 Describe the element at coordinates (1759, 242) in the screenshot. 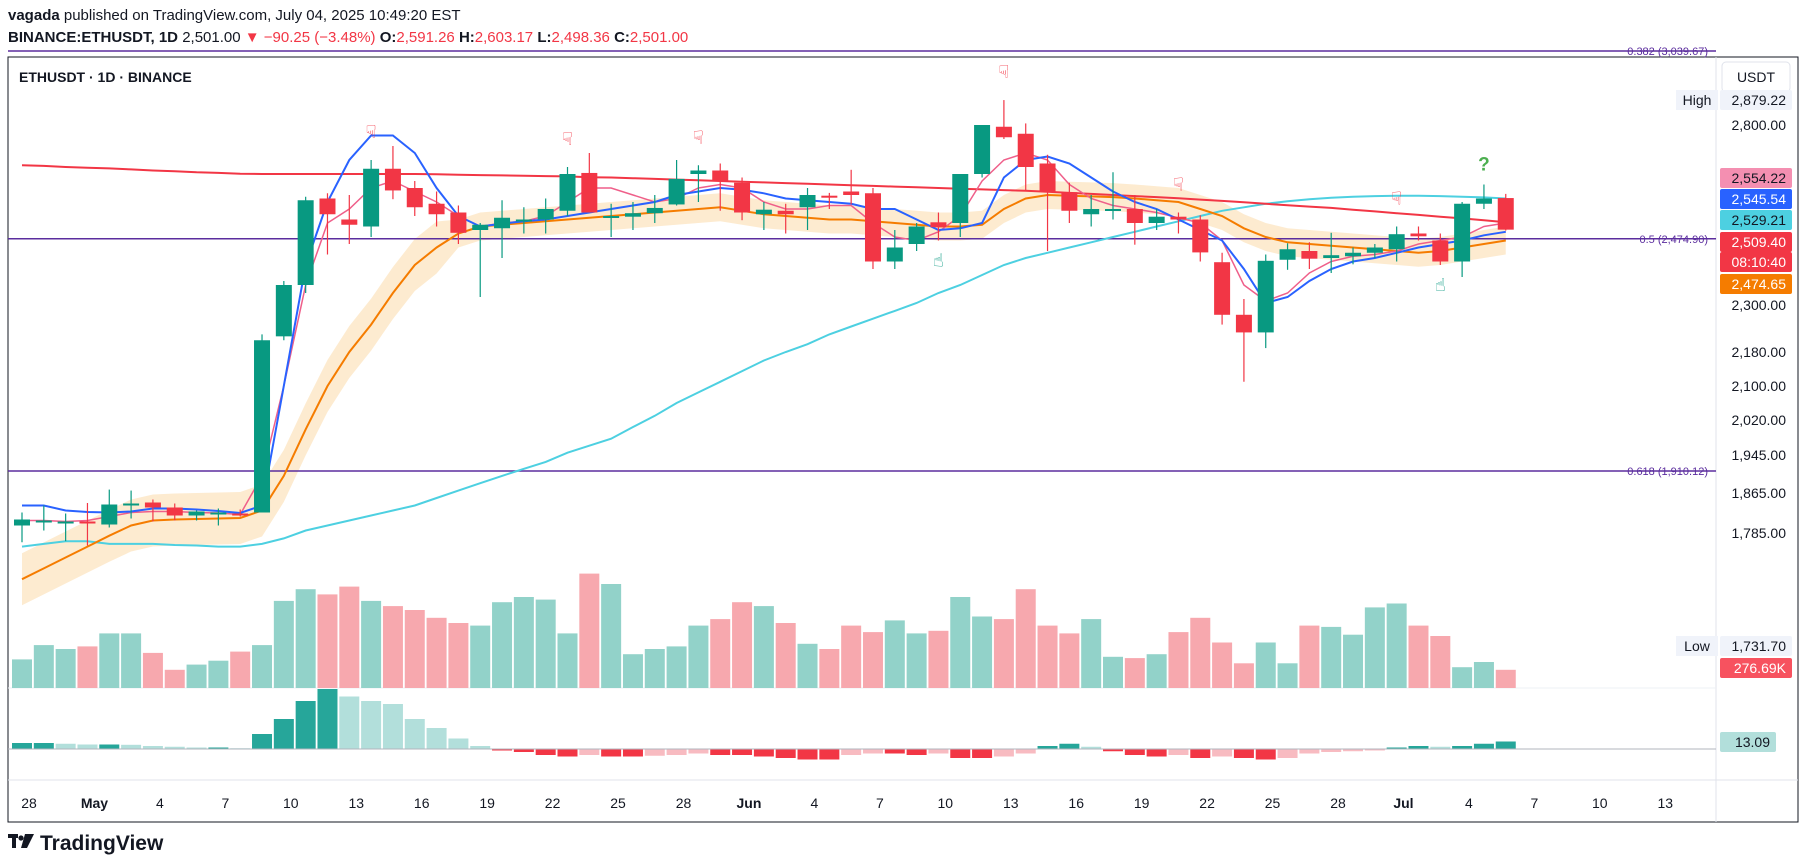

I see `price-label-text: 2,509.40` at that location.